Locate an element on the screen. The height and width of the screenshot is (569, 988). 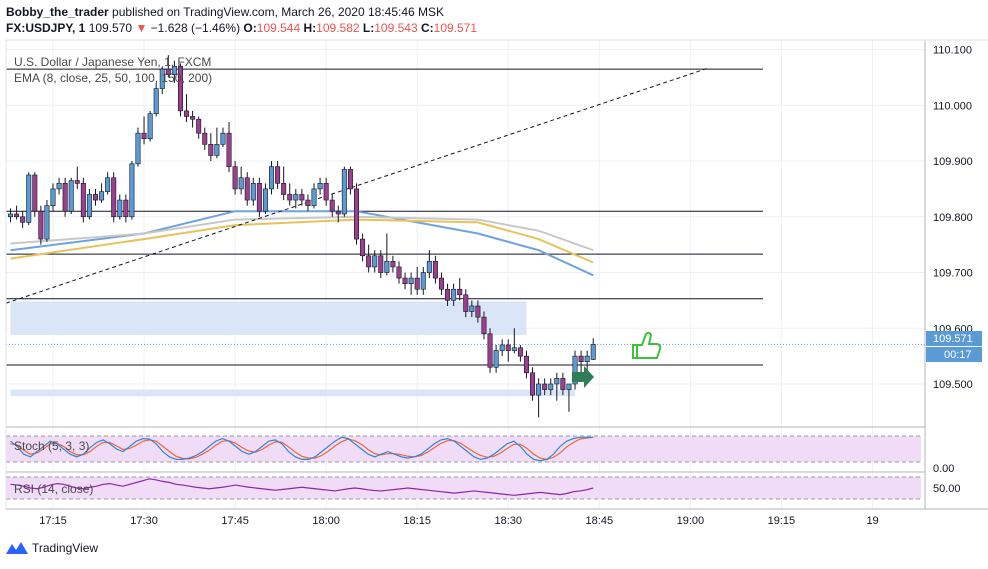
author-name: Bobby_the_trader is located at coordinates (57, 12).